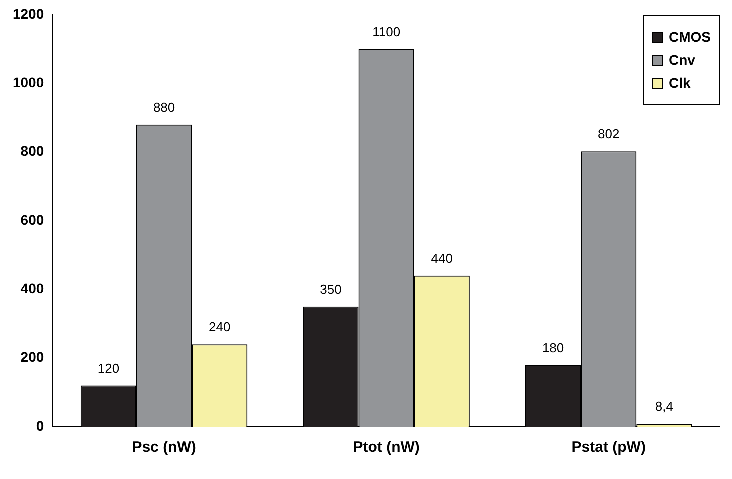 The image size is (732, 479). I want to click on data-label: 180, so click(553, 348).